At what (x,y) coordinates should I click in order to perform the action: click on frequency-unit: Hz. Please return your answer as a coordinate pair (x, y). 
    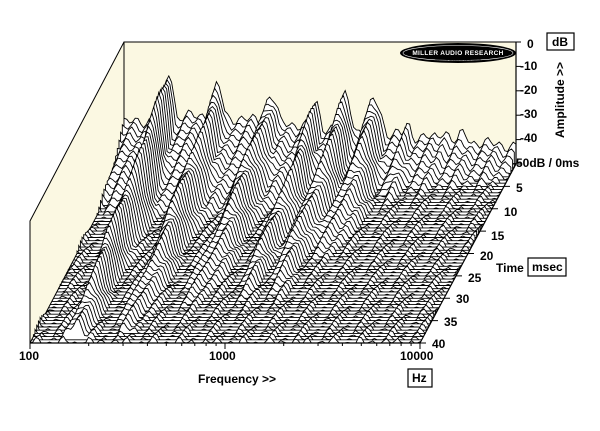
    Looking at the image, I should click on (419, 378).